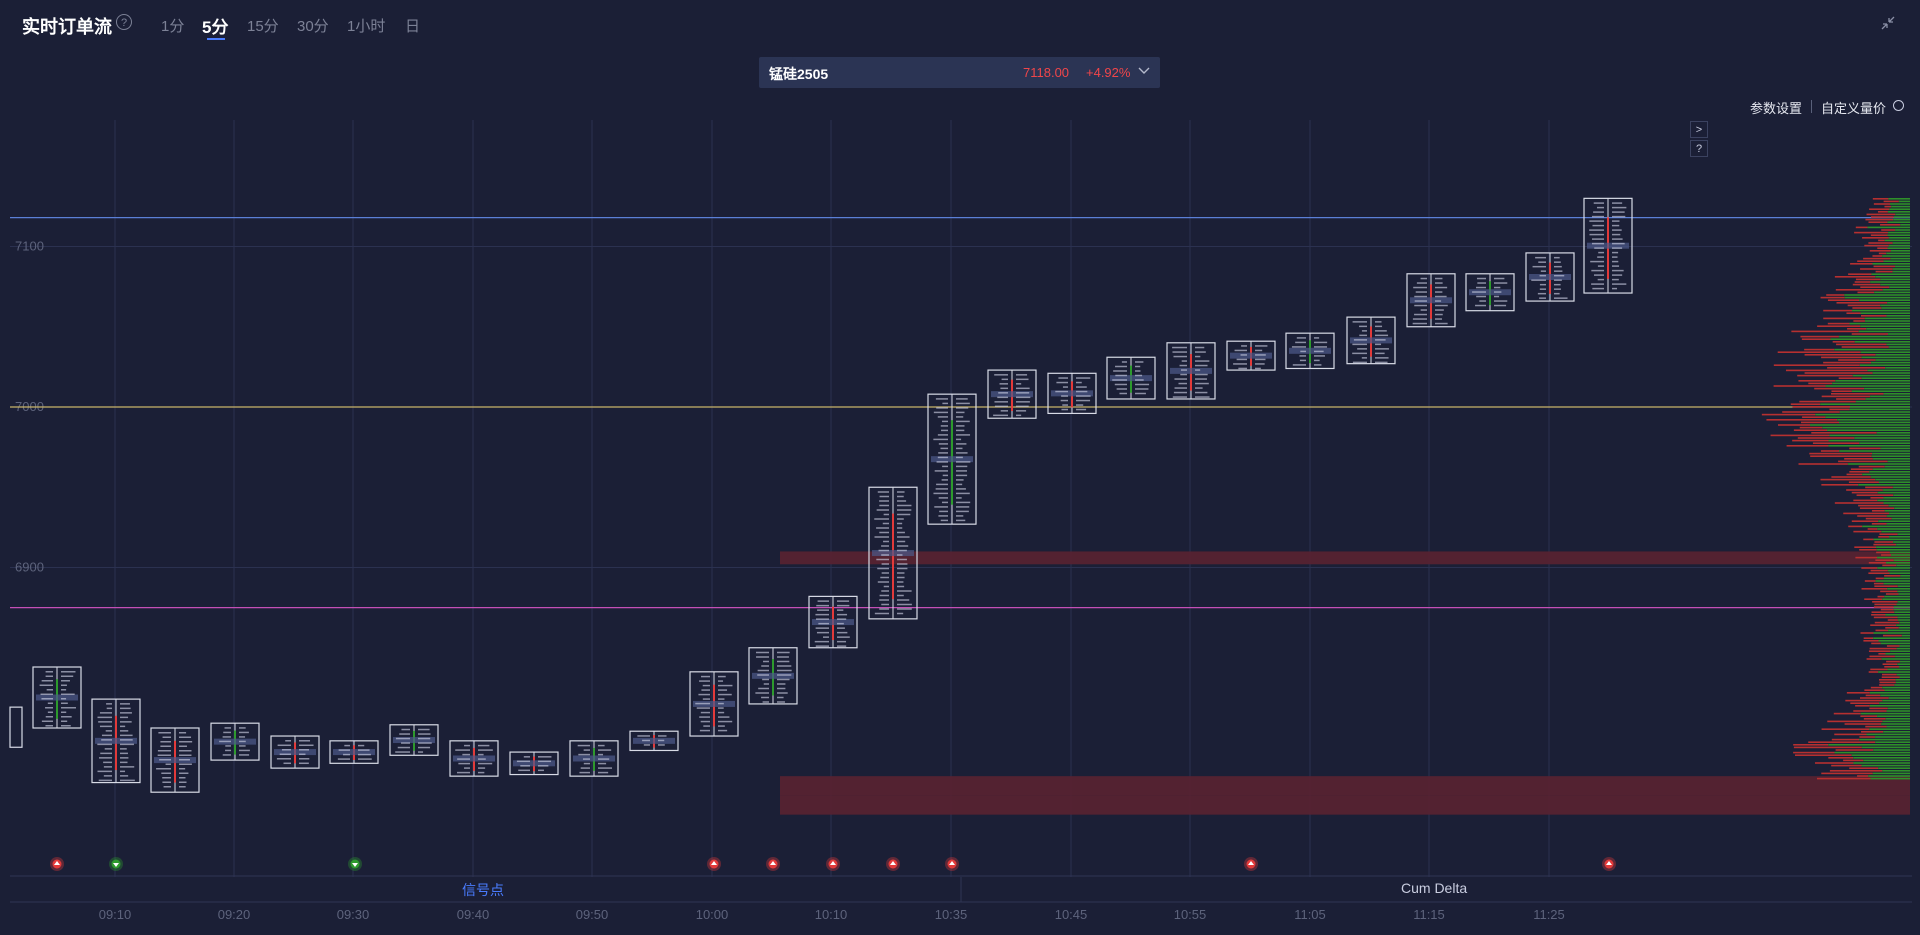 The height and width of the screenshot is (935, 1920). What do you see at coordinates (263, 26) in the screenshot?
I see `tab-15min: 15分` at bounding box center [263, 26].